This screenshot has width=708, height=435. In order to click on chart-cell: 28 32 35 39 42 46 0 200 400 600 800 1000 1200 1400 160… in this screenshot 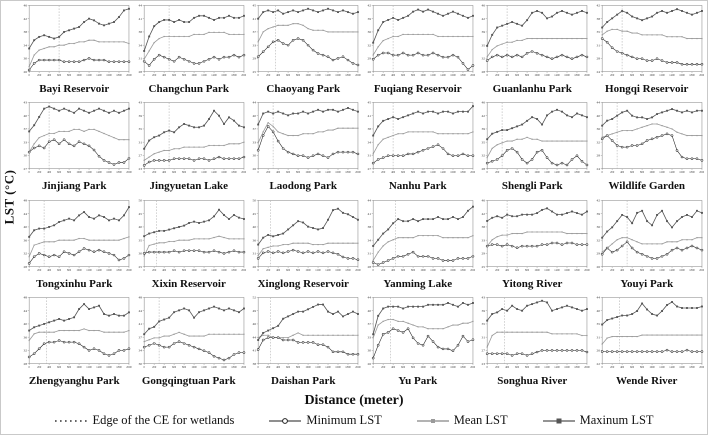, I will do `click(532, 51)`.